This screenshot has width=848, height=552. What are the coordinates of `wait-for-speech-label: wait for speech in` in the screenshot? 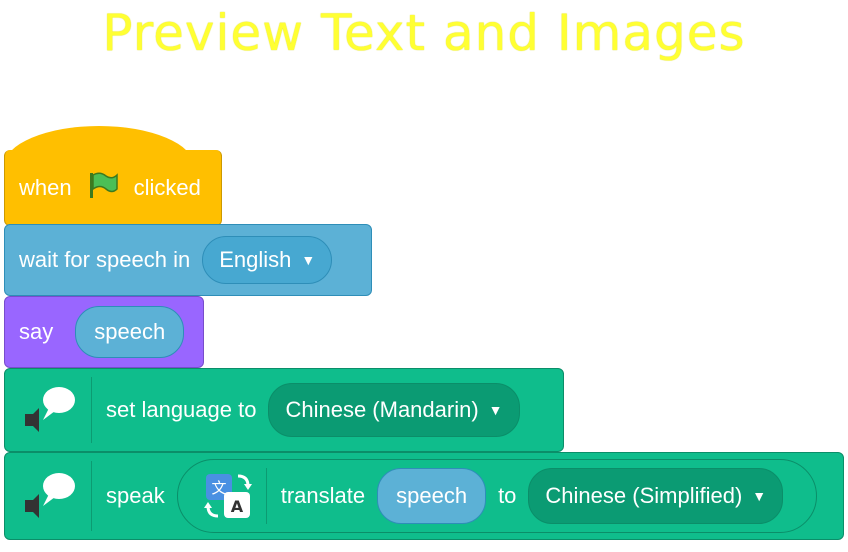 It's located at (105, 259).